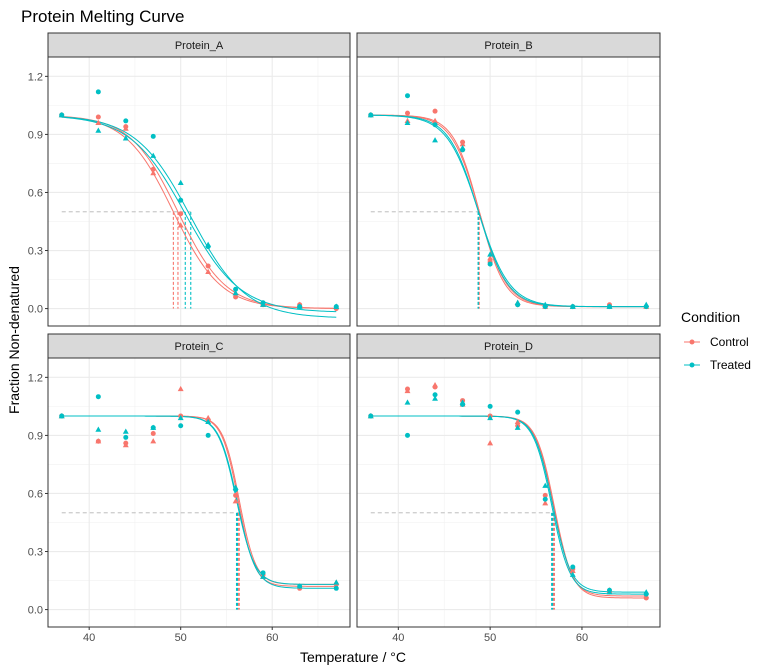 The width and height of the screenshot is (768, 672). What do you see at coordinates (199, 346) in the screenshot?
I see `facet-strip` at bounding box center [199, 346].